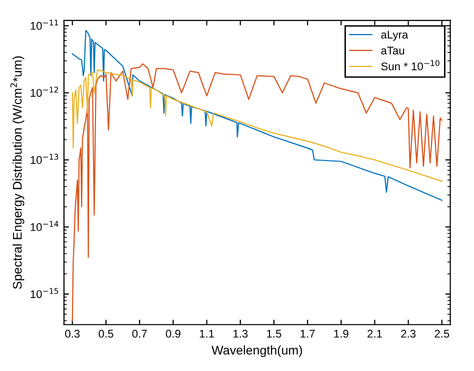  I want to click on x-tick-label: 0.3, so click(72, 334).